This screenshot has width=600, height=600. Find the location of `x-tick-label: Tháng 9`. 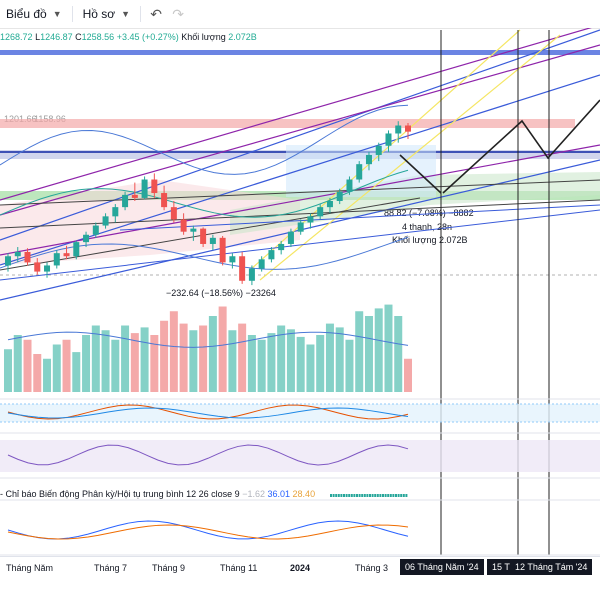

x-tick-label: Tháng 9 is located at coordinates (169, 568).